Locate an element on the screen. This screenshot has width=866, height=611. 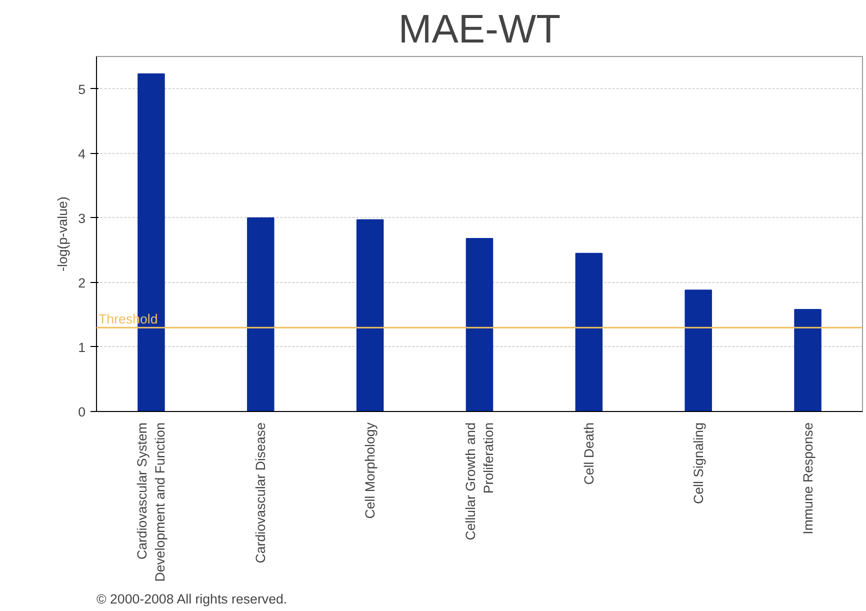
y-tick-label: 1 is located at coordinates (82, 347).